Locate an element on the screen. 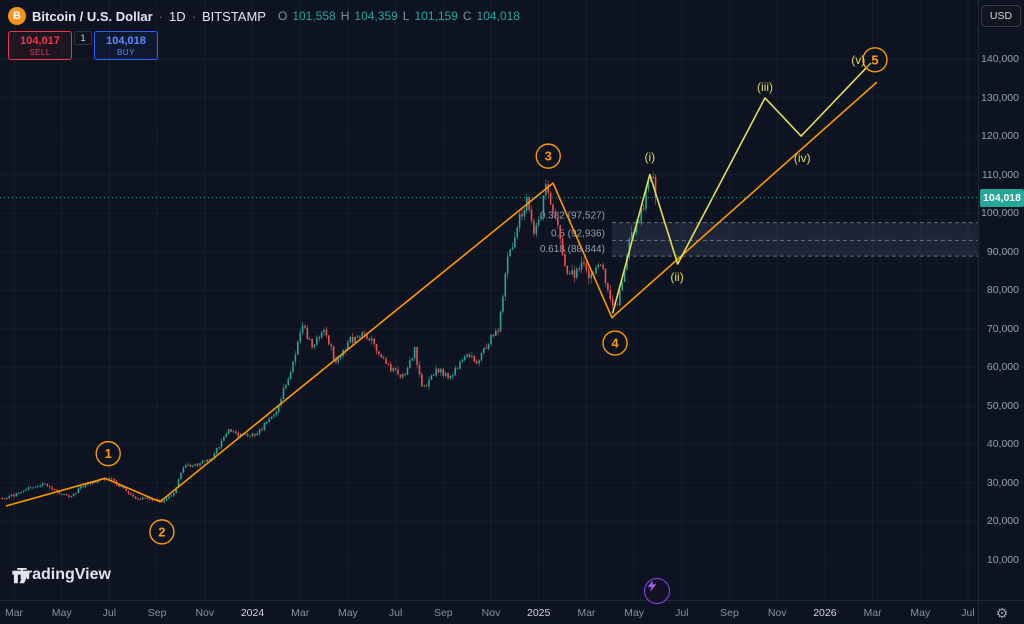 Image resolution: width=1024 pixels, height=624 pixels. lightning-button is located at coordinates (657, 591).